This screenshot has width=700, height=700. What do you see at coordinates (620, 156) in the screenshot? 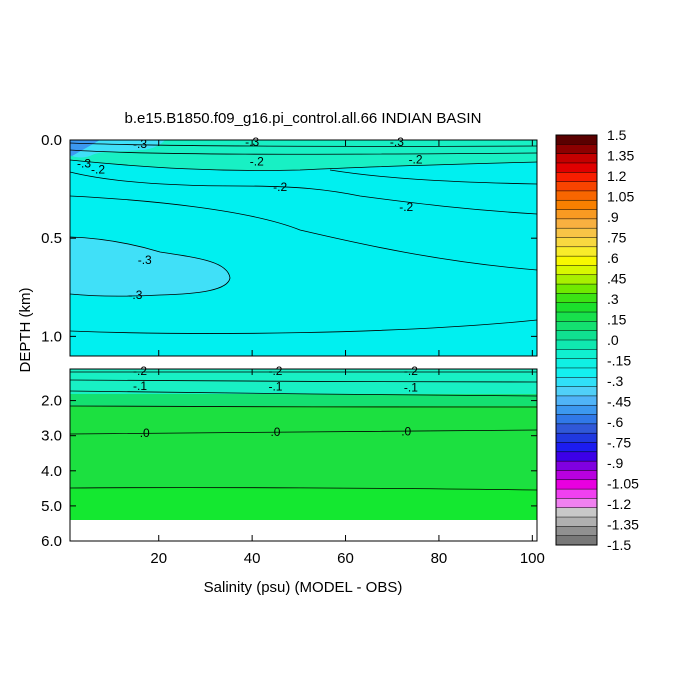
I see `colorbar-label: 1.35` at bounding box center [620, 156].